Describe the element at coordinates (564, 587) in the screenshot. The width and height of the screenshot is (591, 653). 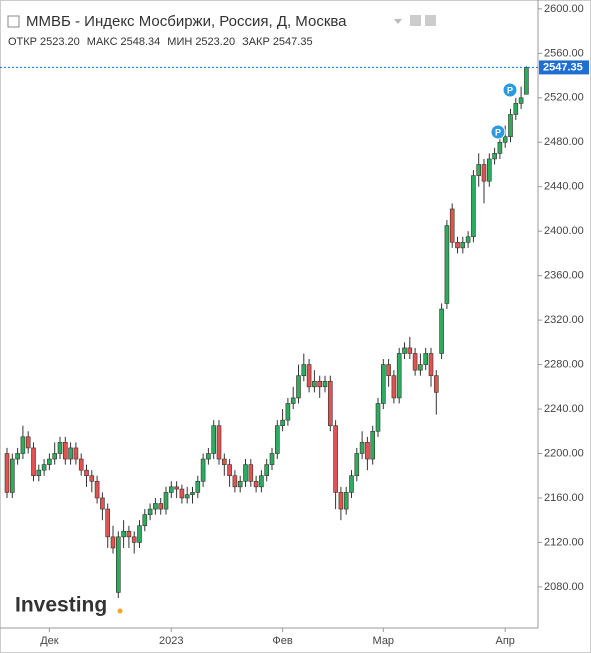
I see `y-tick-label: 2080.00` at that location.